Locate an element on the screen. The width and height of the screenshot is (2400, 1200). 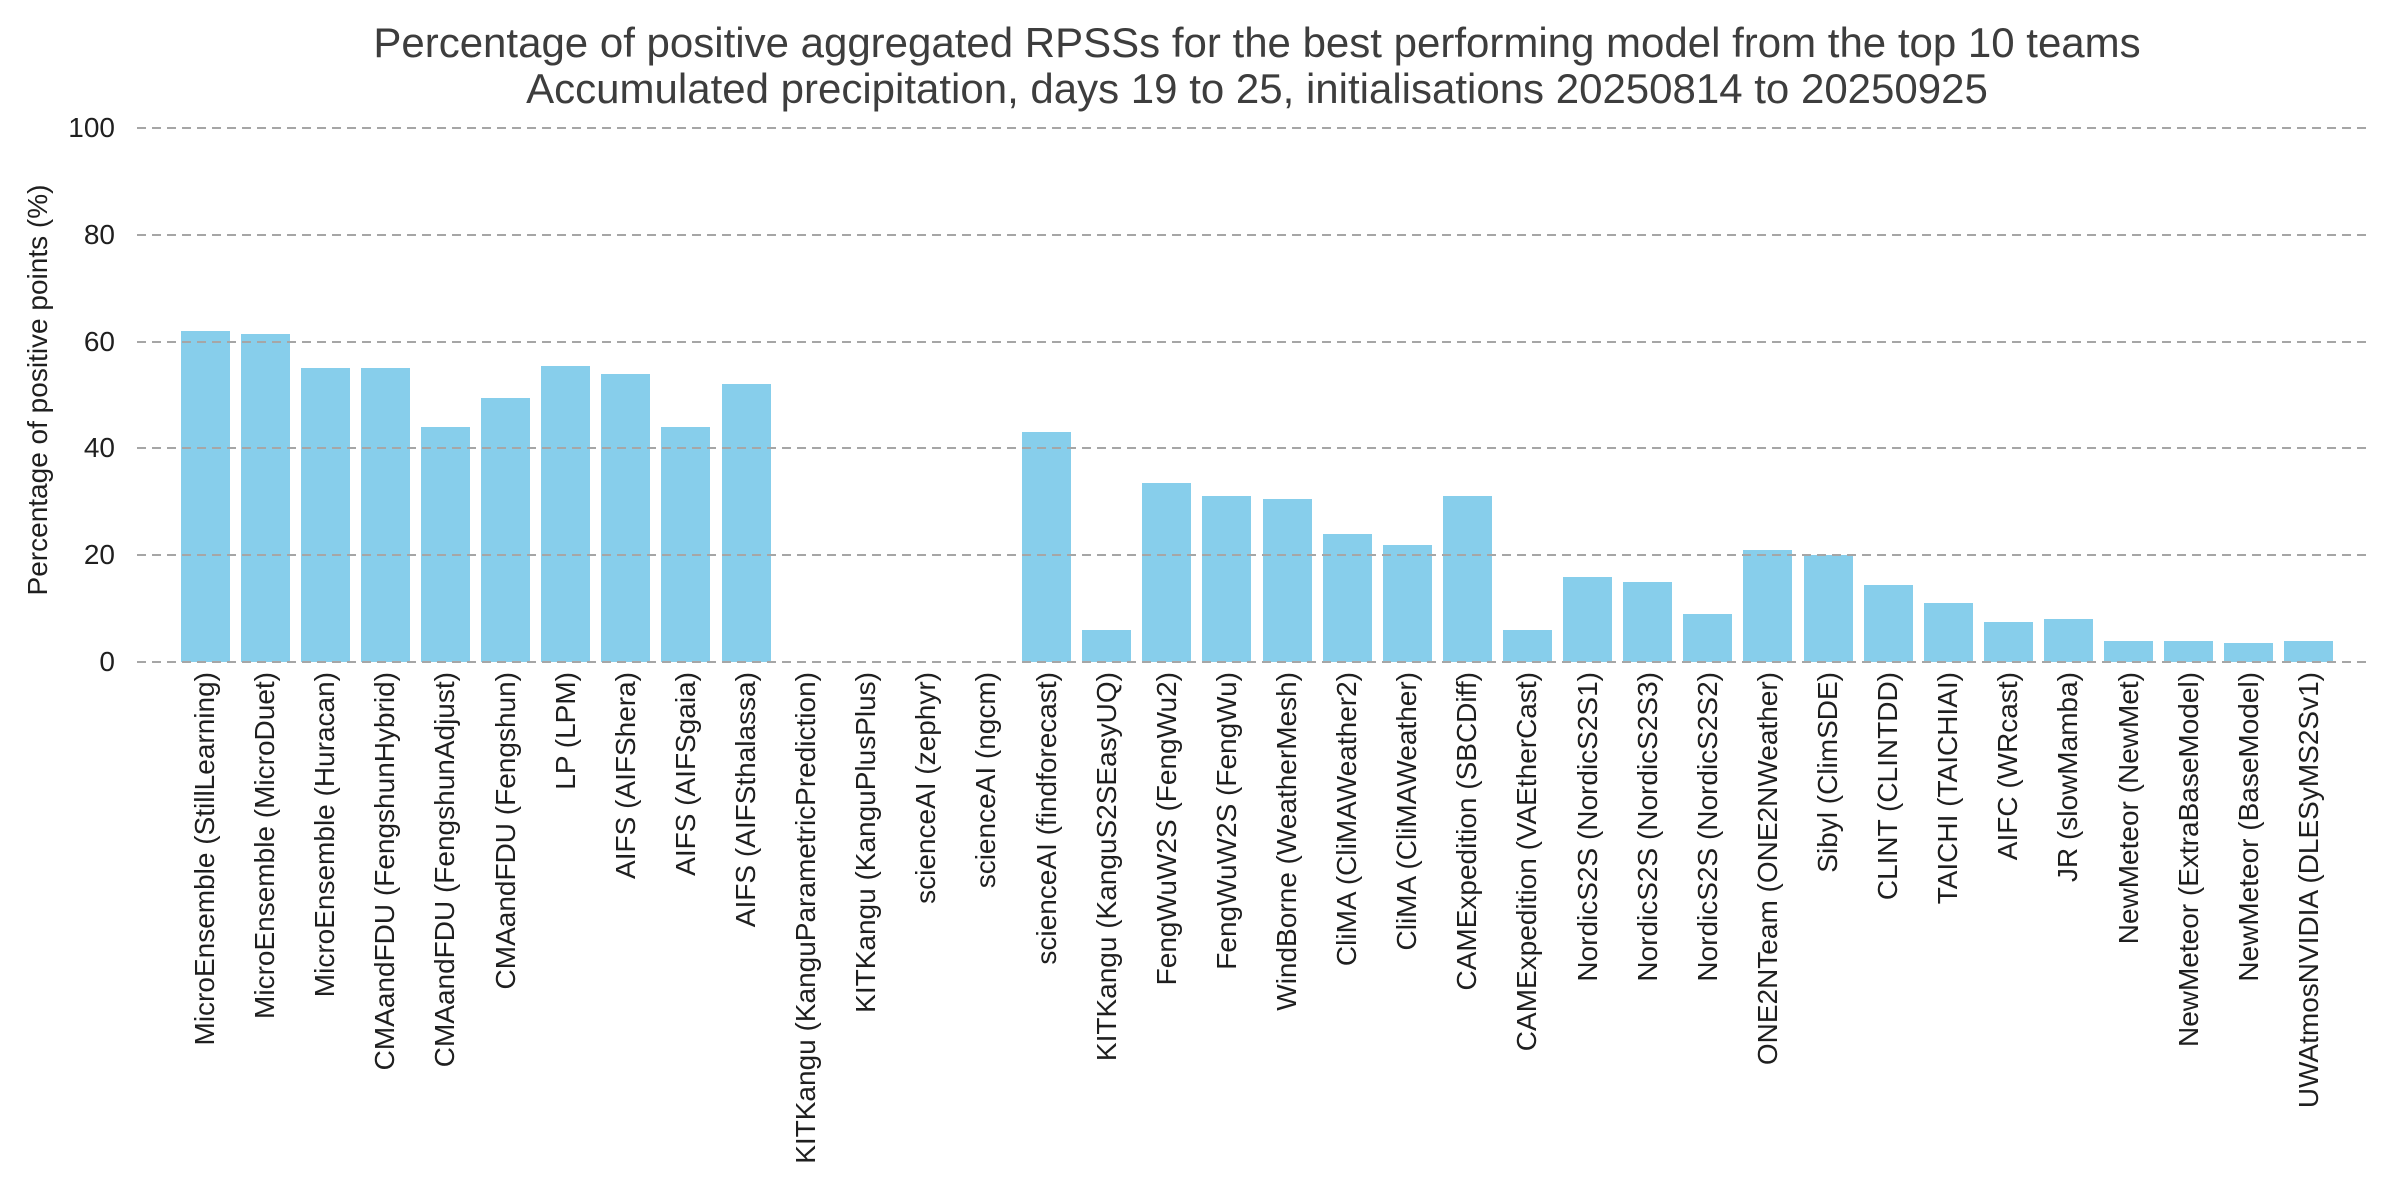
x-tick-label: scienceAI (ngcm) is located at coordinates (986, 780).